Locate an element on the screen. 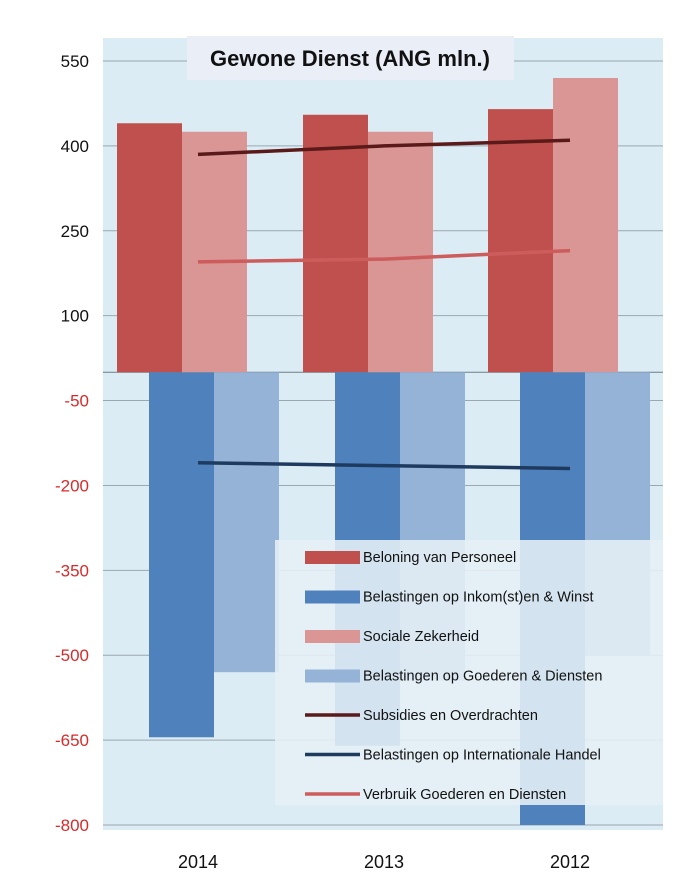  y-tick-label: 100 is located at coordinates (75, 316).